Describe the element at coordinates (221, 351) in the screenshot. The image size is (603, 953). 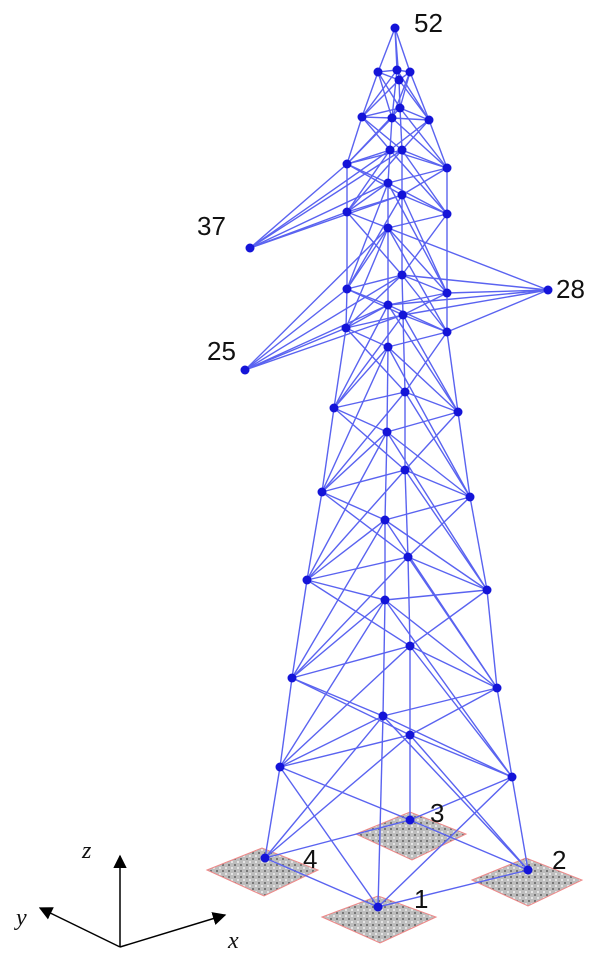
I see `node-label: 25` at that location.